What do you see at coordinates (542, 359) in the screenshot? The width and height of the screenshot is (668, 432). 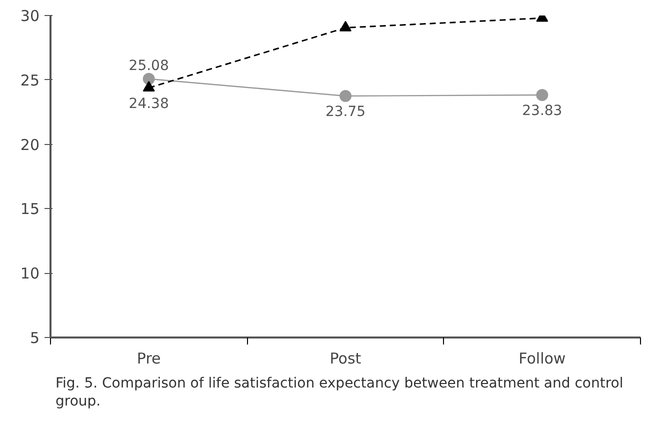 I see `x-tick-label: Follow` at bounding box center [542, 359].